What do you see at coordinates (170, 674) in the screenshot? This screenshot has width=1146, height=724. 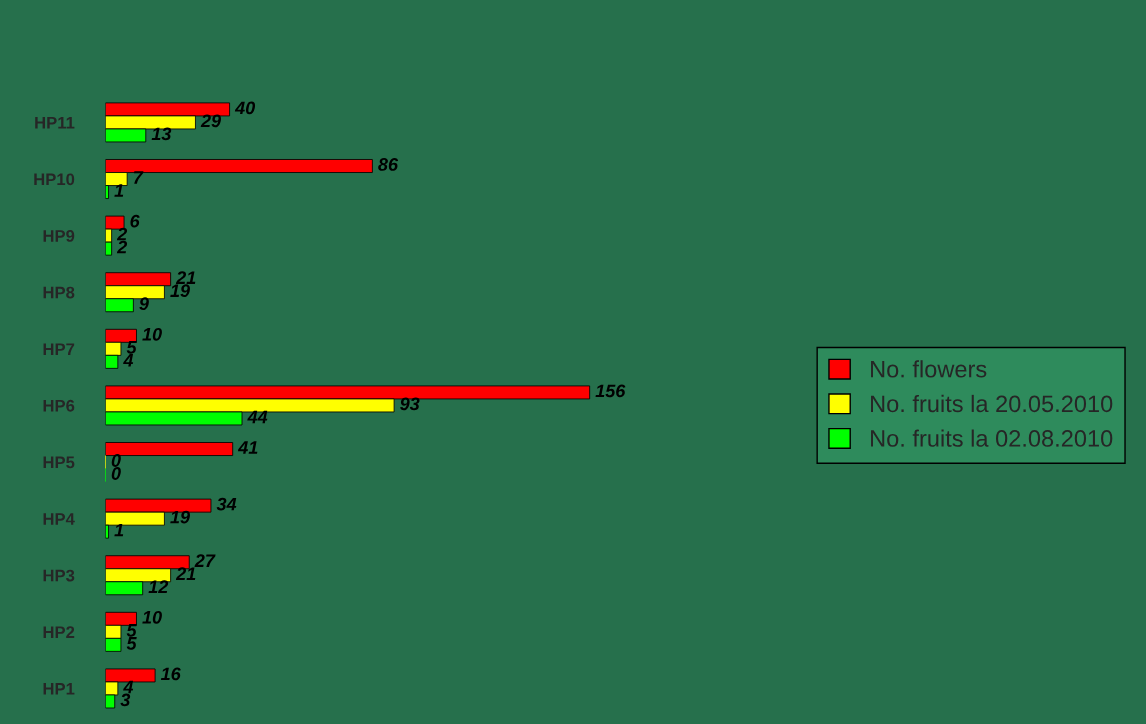 I see `data-label: 16` at bounding box center [170, 674].